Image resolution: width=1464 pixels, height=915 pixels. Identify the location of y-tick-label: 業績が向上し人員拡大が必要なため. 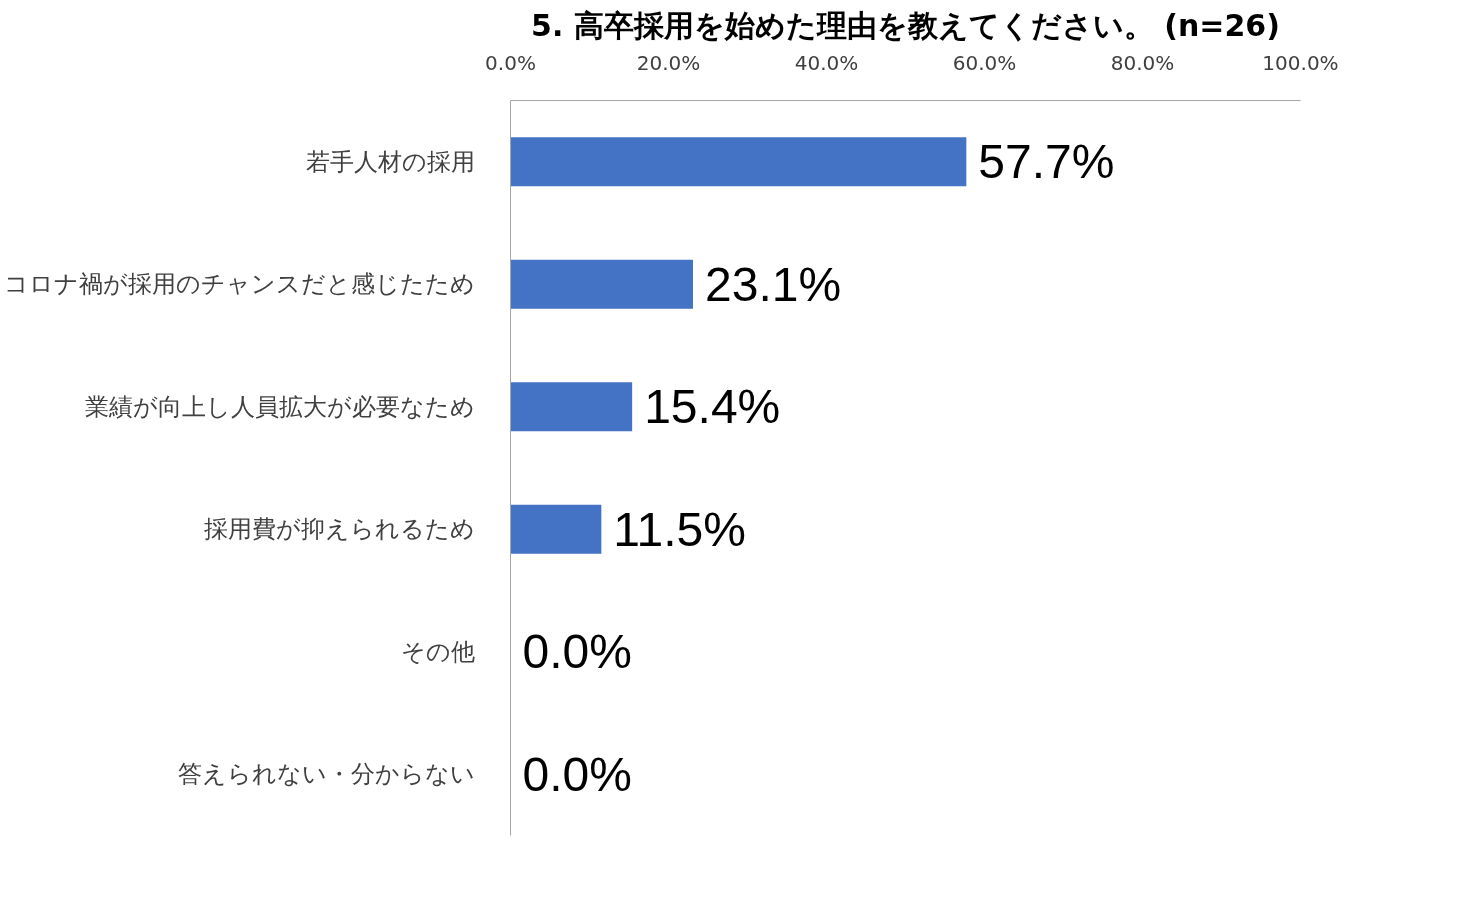
(279, 406).